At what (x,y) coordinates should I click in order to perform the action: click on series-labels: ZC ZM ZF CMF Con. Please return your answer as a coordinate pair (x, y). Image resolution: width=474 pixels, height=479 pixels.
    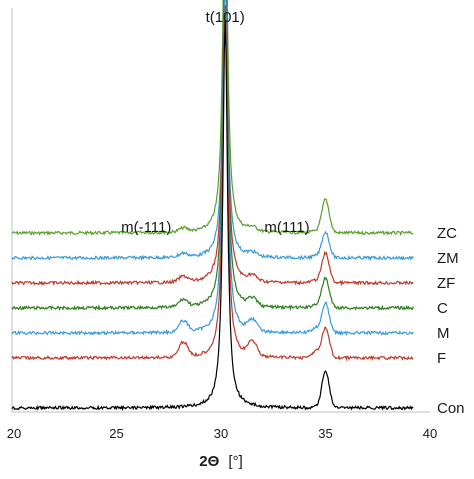
    Looking at the image, I should click on (451, 321).